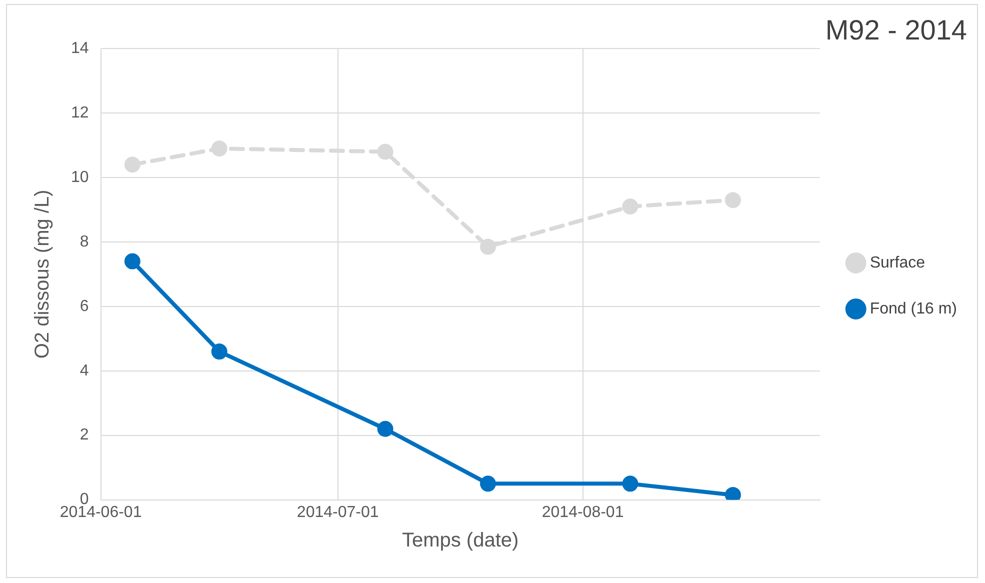  I want to click on x-axis-title: Temps (date), so click(460, 541).